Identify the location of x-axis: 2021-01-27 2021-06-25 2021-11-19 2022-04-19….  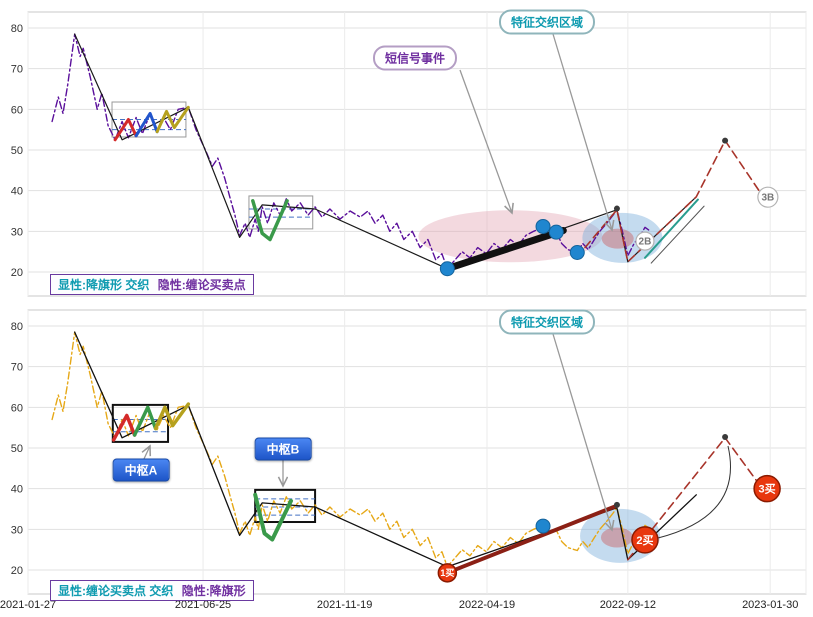
(406, 608).